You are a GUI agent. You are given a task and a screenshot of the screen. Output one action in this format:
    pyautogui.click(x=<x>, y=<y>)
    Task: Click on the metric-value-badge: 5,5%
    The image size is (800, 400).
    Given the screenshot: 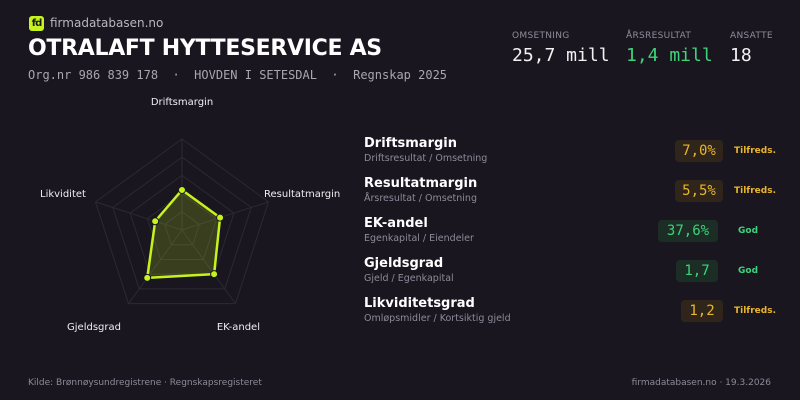 What is the action you would take?
    pyautogui.click(x=699, y=191)
    